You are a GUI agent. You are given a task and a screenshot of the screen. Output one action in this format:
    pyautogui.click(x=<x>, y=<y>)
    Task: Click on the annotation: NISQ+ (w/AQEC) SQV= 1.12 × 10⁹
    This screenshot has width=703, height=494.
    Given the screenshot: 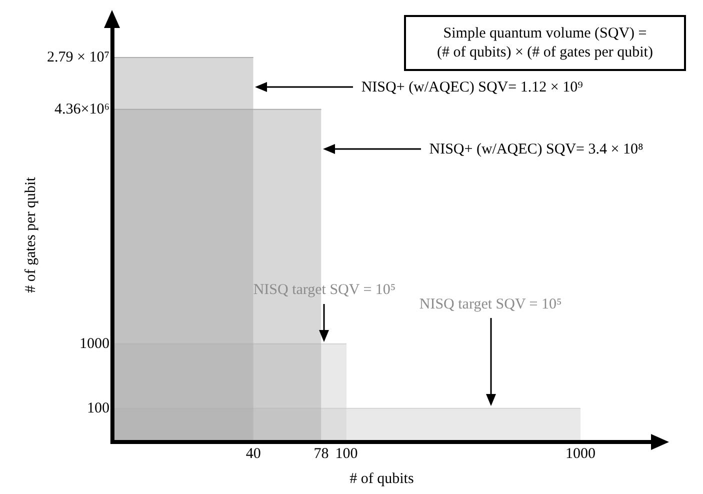 What is the action you would take?
    pyautogui.click(x=472, y=87)
    